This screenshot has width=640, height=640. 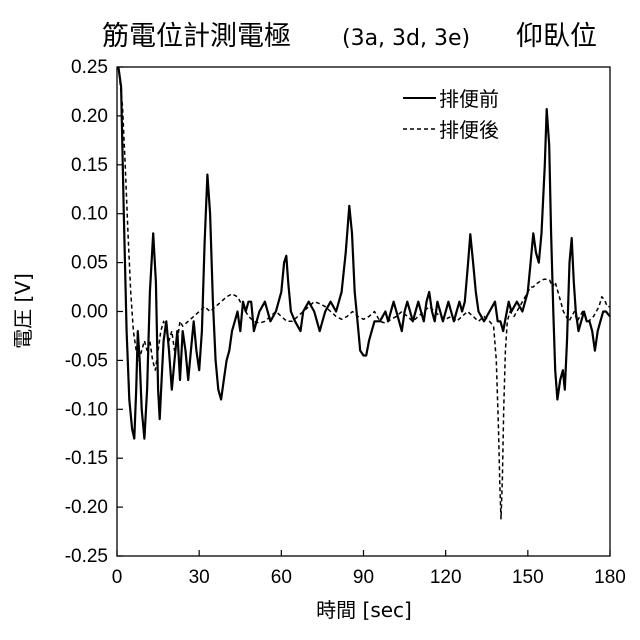 I want to click on y-tick-label: 0.10, so click(x=89, y=214).